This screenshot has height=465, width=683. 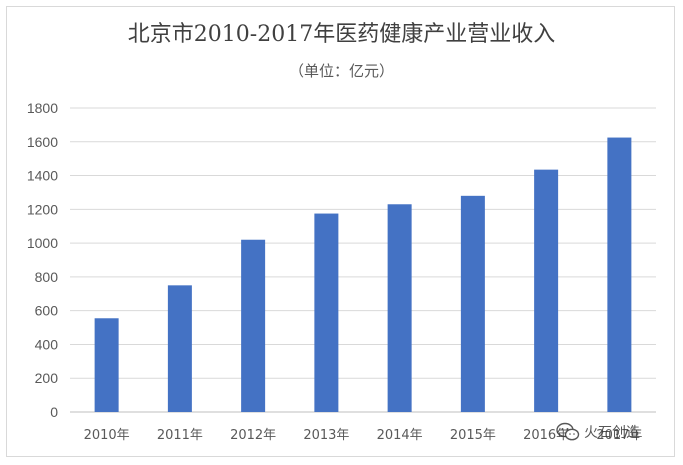 I want to click on x-tick-label: 2017年, so click(x=619, y=435).